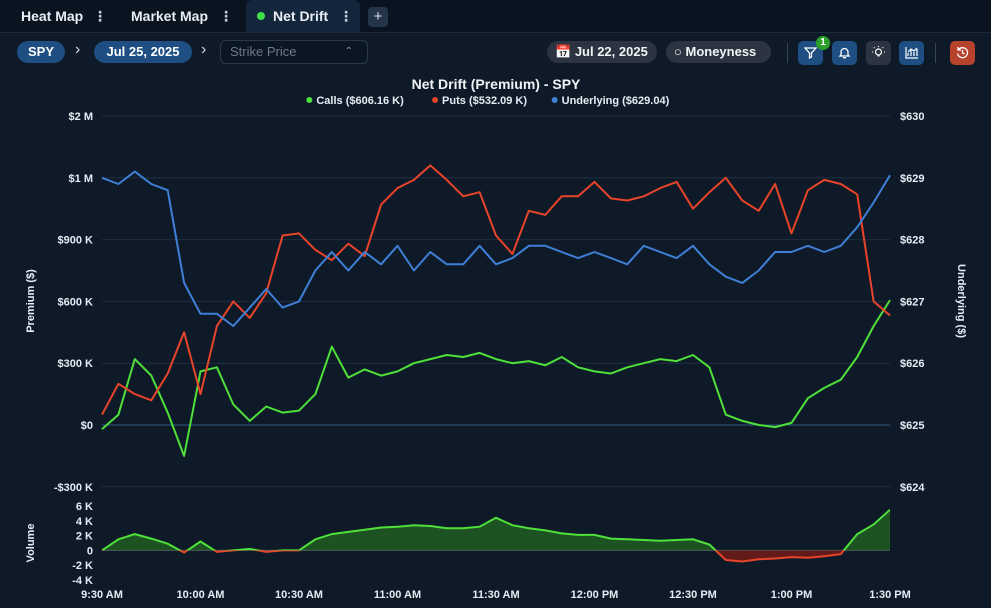 The image size is (991, 608). I want to click on tab-heat-map-label: Heat Map, so click(52, 16).